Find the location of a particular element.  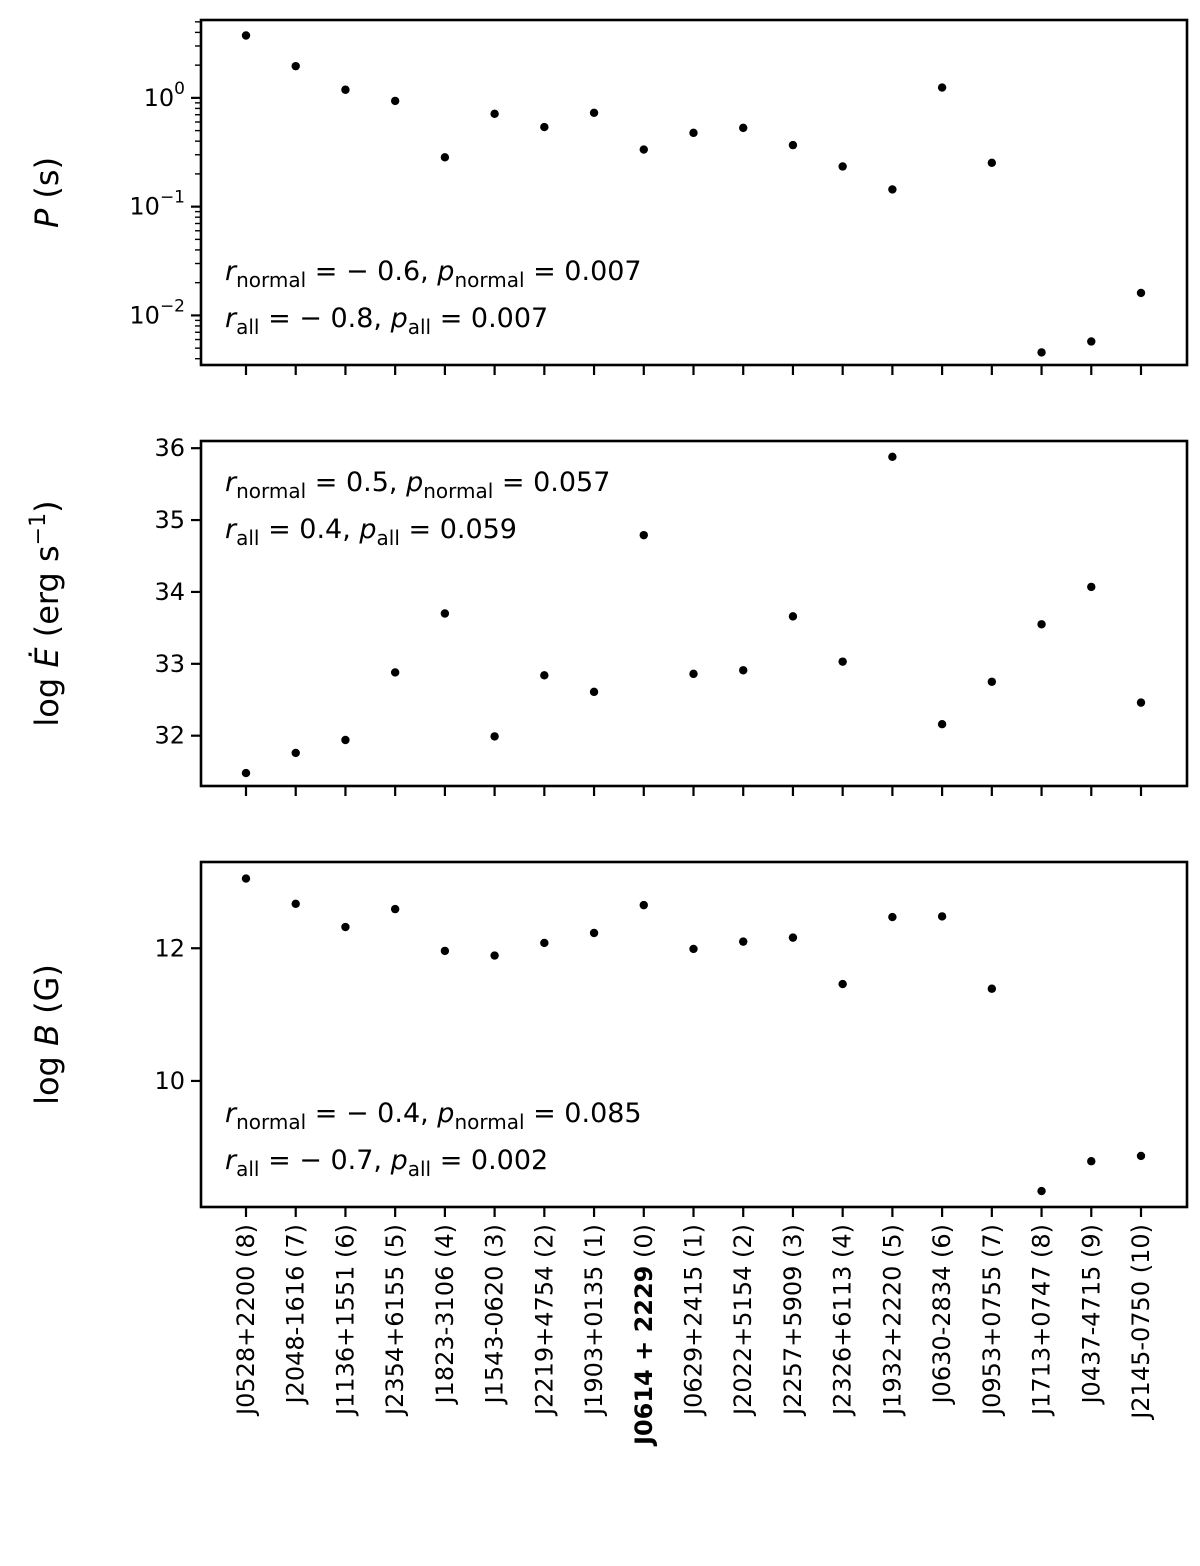

y-tick-label: 32 is located at coordinates (169, 736).